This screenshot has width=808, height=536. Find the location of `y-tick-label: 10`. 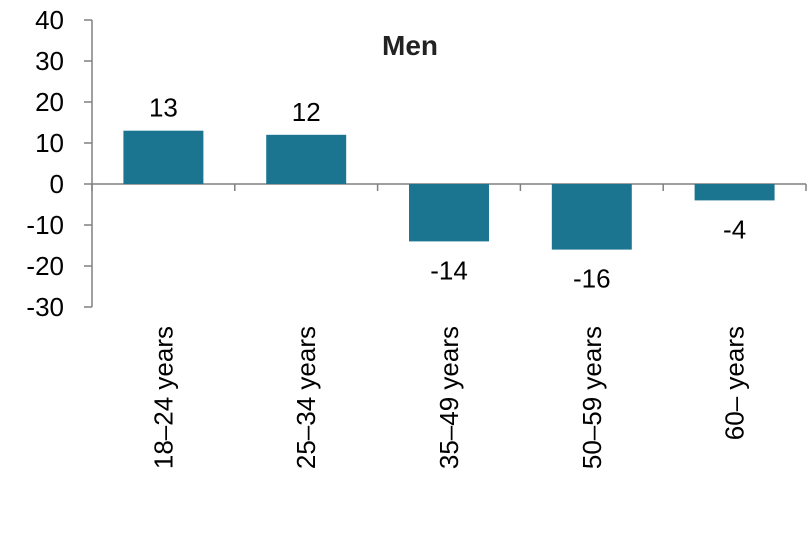

y-tick-label: 10 is located at coordinates (49, 143).